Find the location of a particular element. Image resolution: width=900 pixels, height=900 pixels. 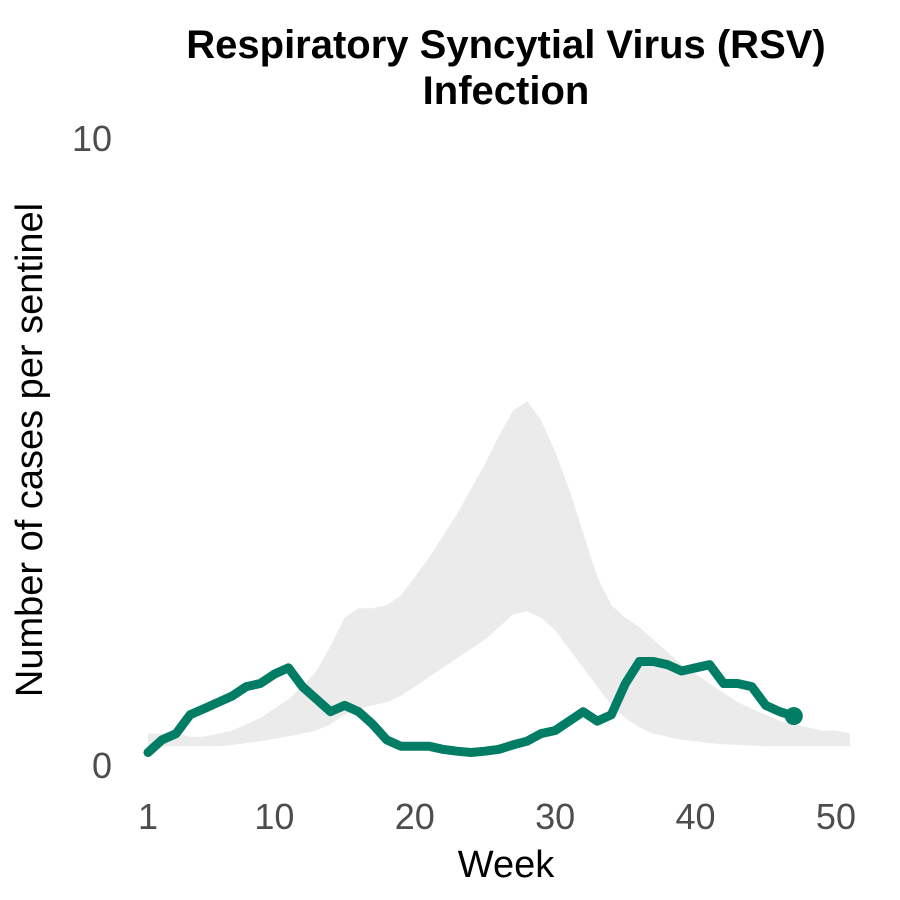

x-tick-label: 30 is located at coordinates (555, 816).